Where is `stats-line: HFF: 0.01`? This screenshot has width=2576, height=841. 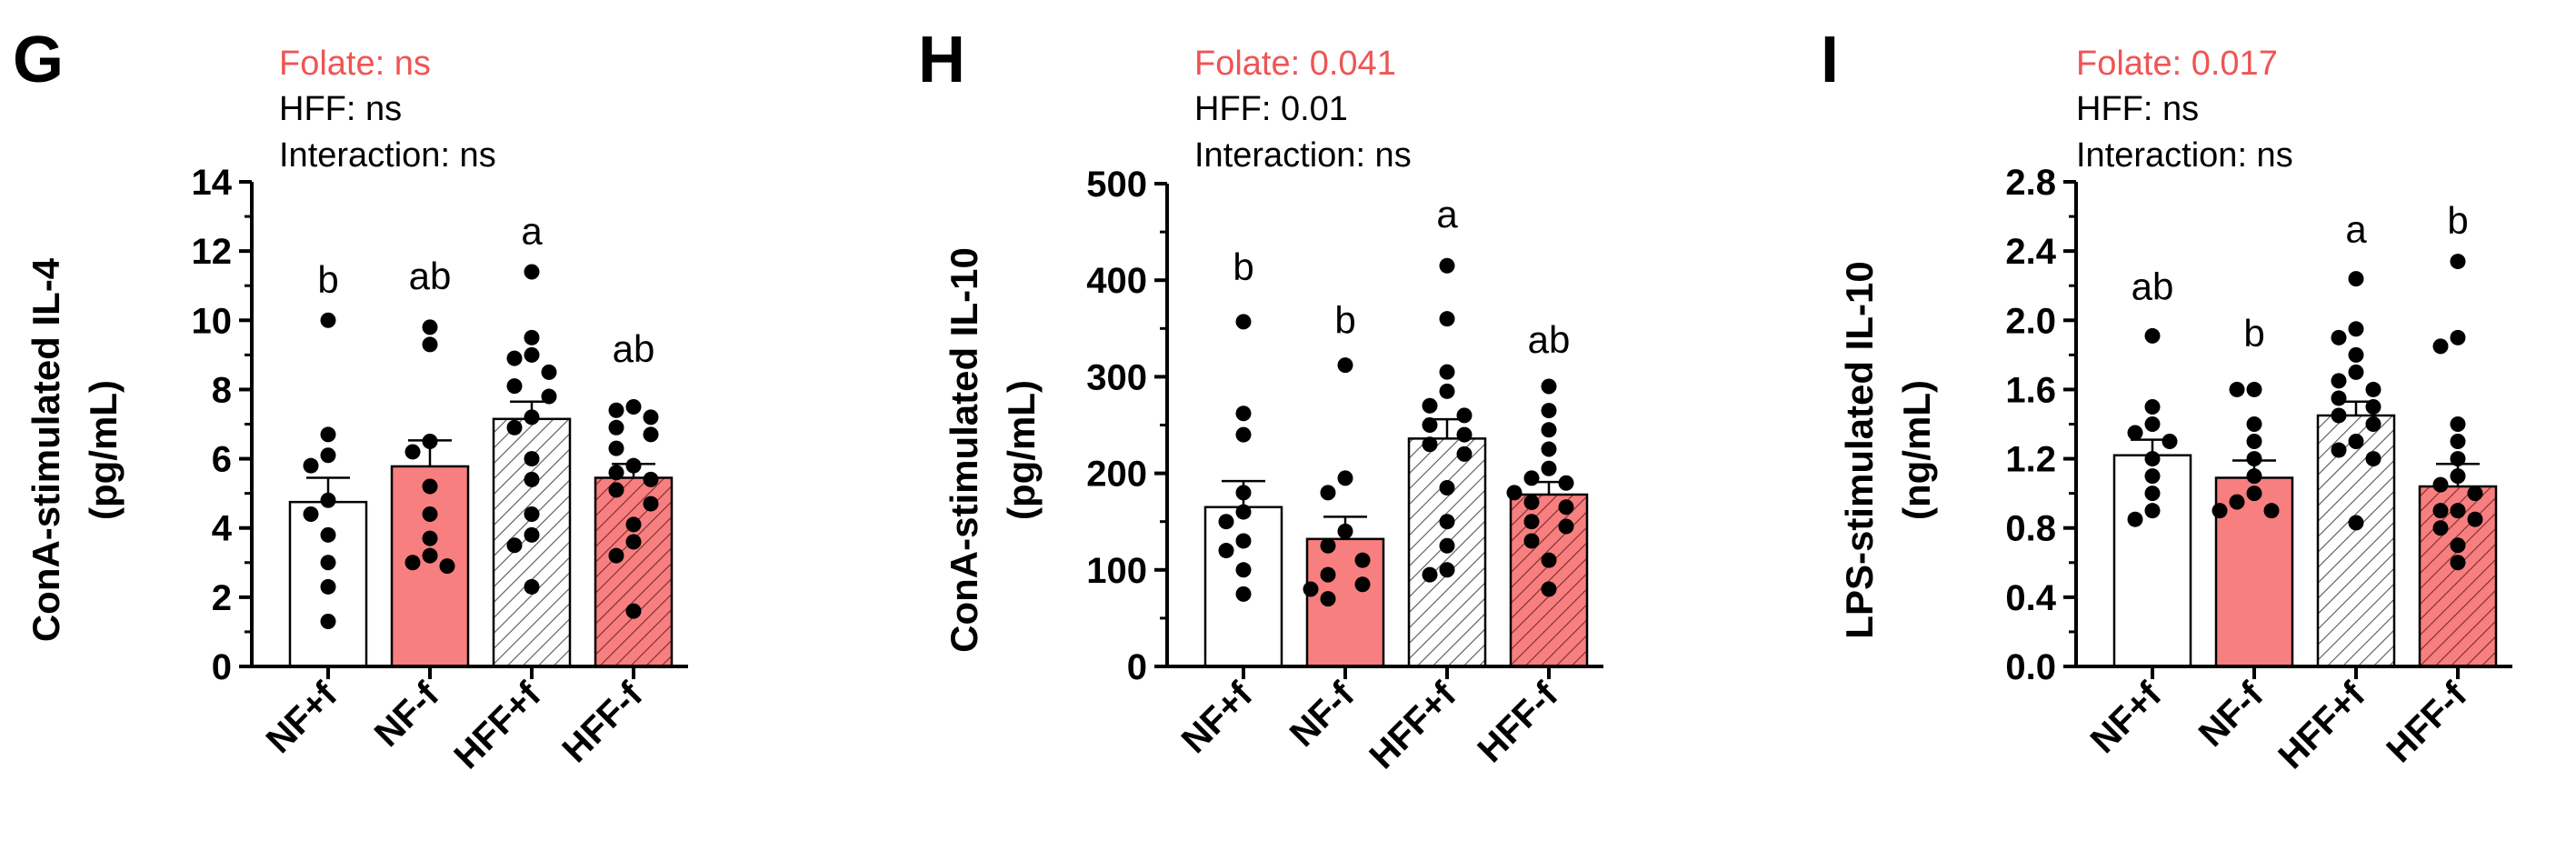 stats-line: HFF: 0.01 is located at coordinates (1271, 109).